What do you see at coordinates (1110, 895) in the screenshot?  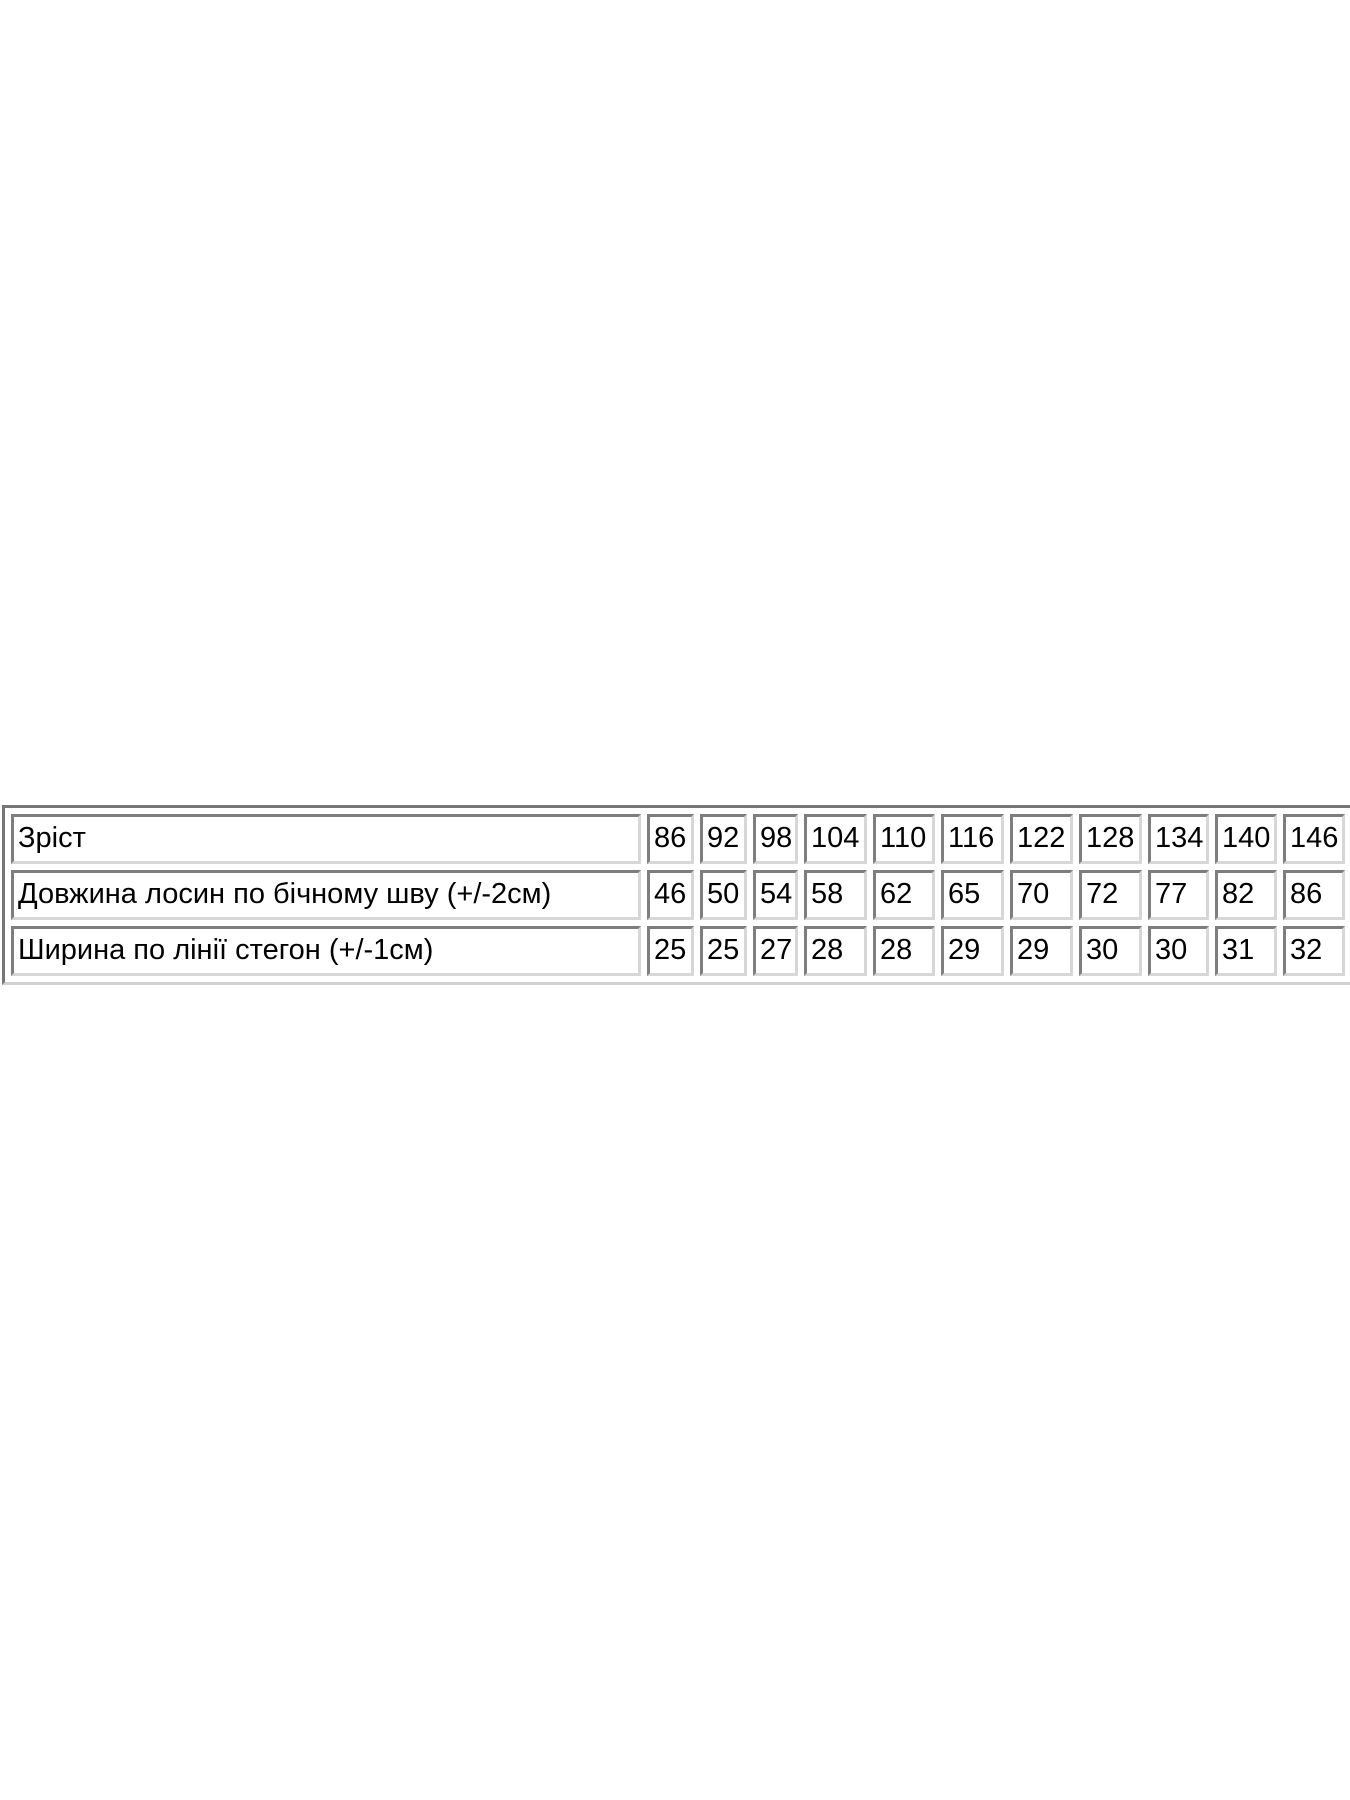 I see `value-cell: 72` at bounding box center [1110, 895].